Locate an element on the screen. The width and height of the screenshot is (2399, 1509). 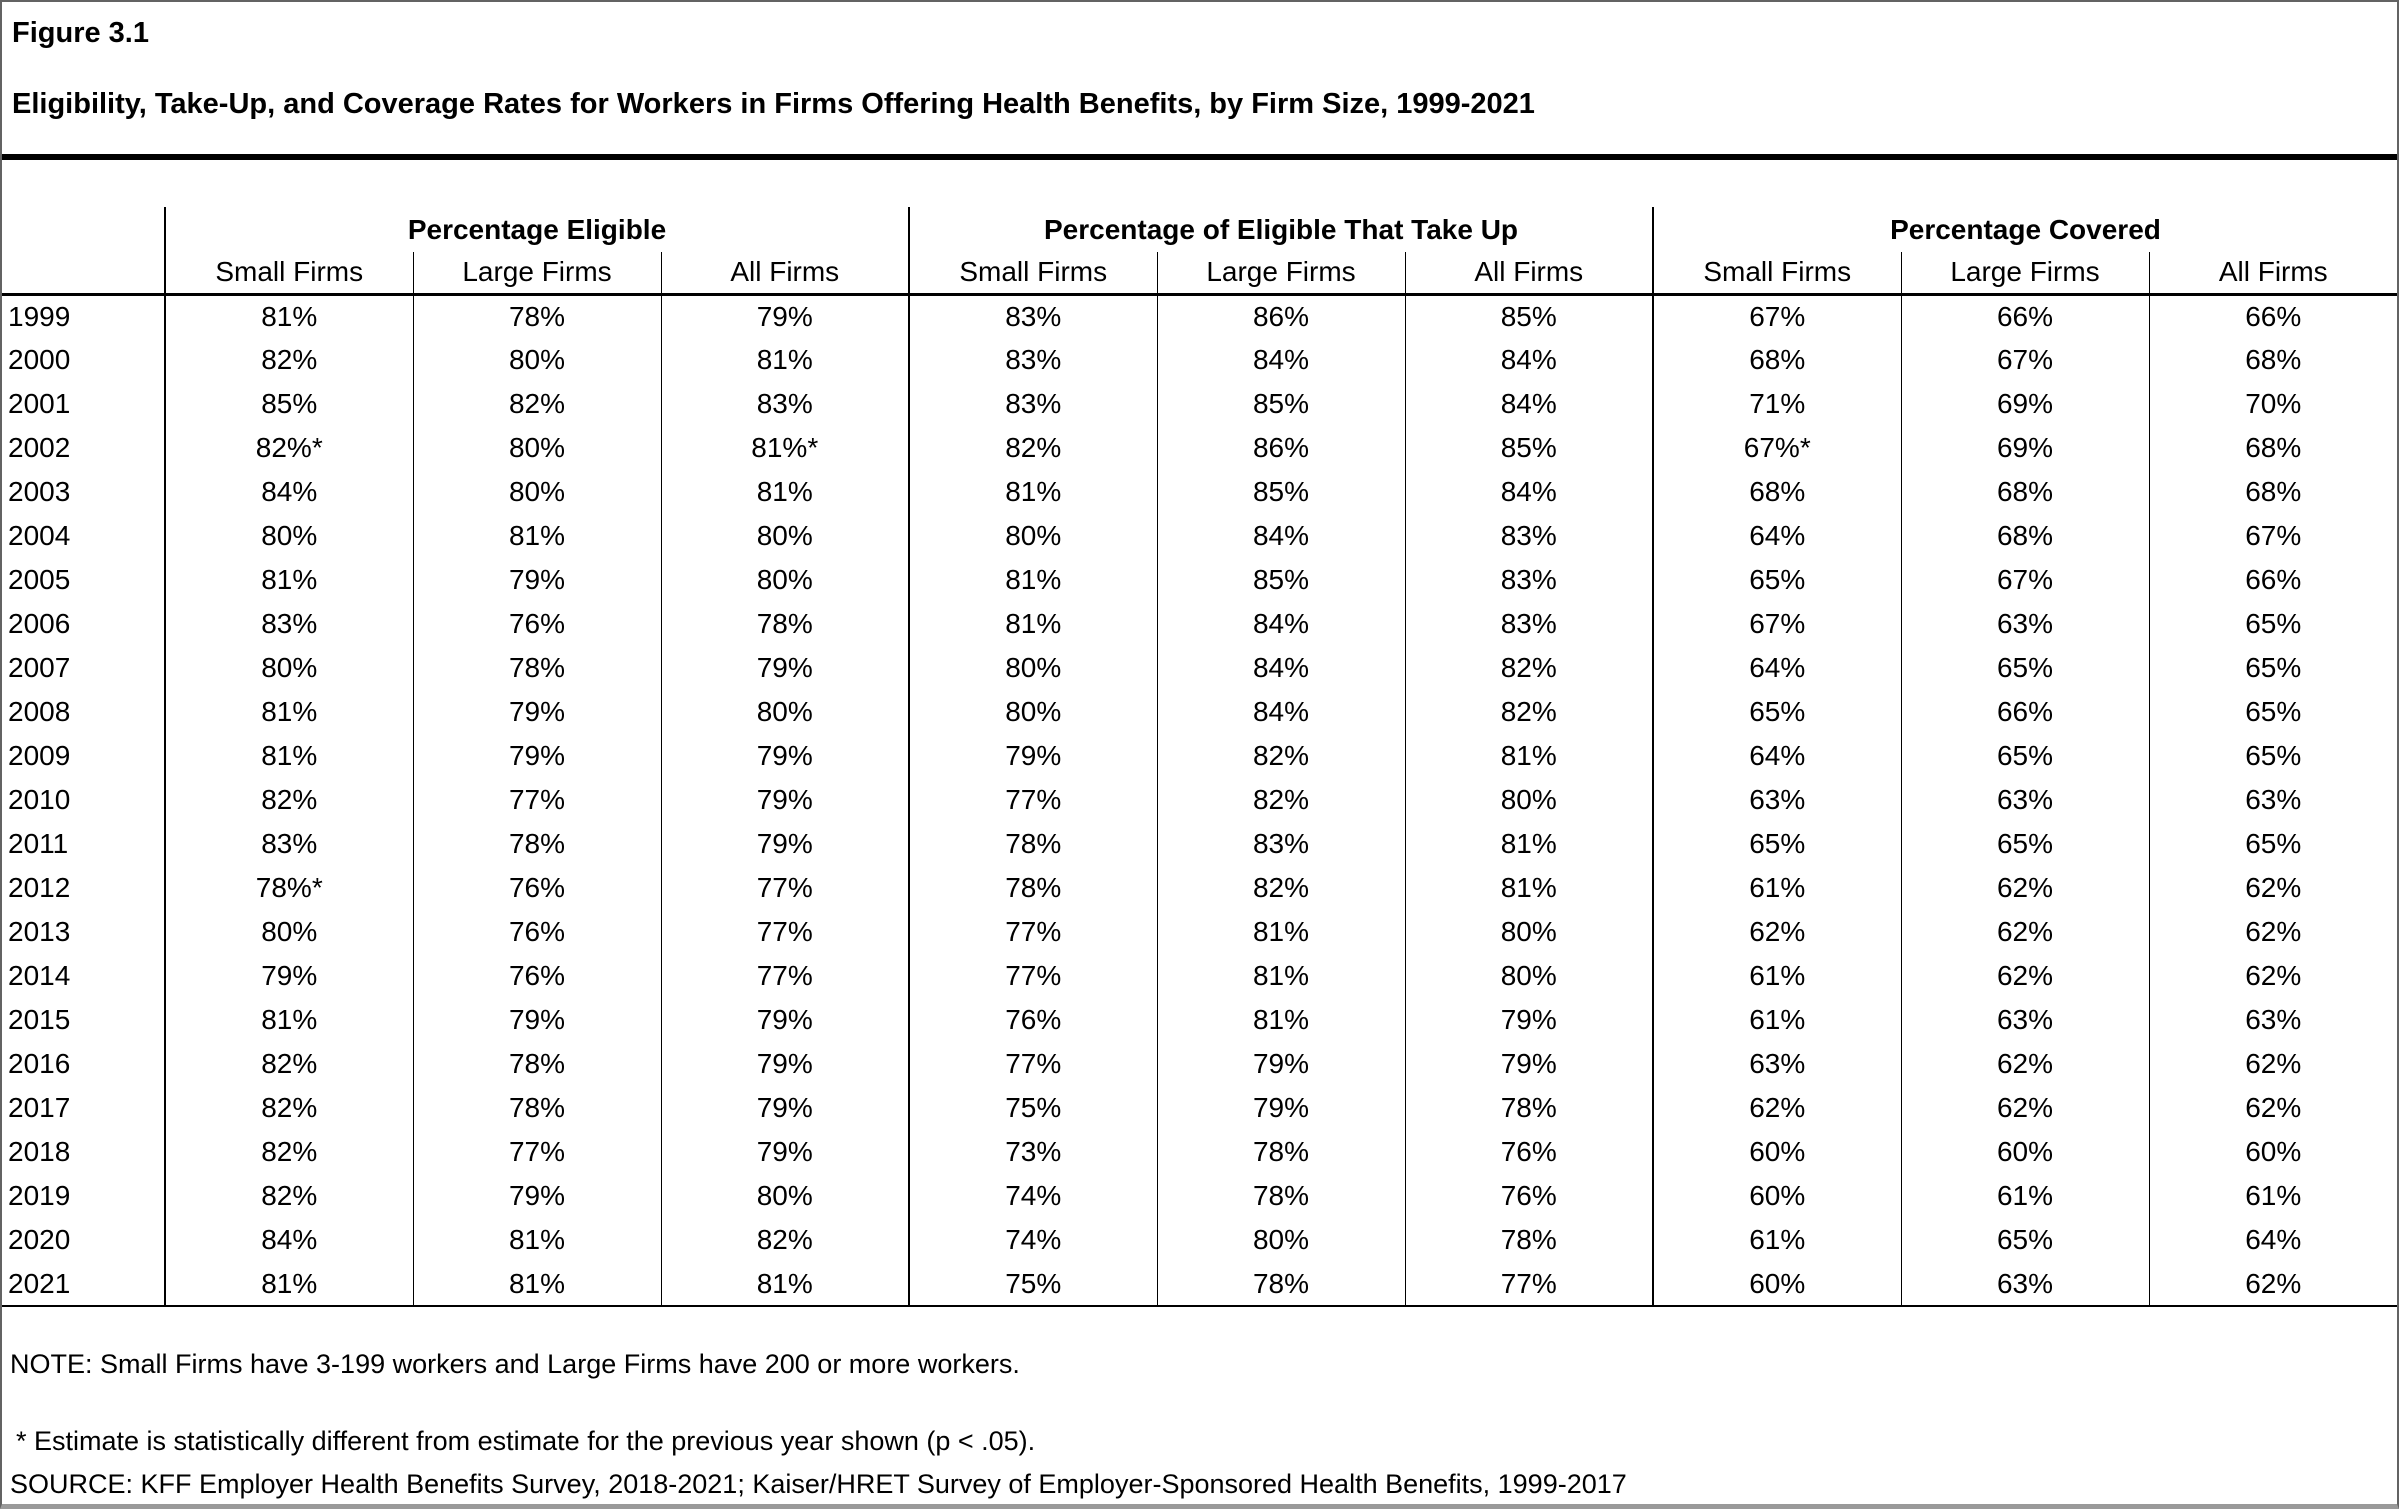
subheader-all-firms-covered: All Firms is located at coordinates (2272, 274).